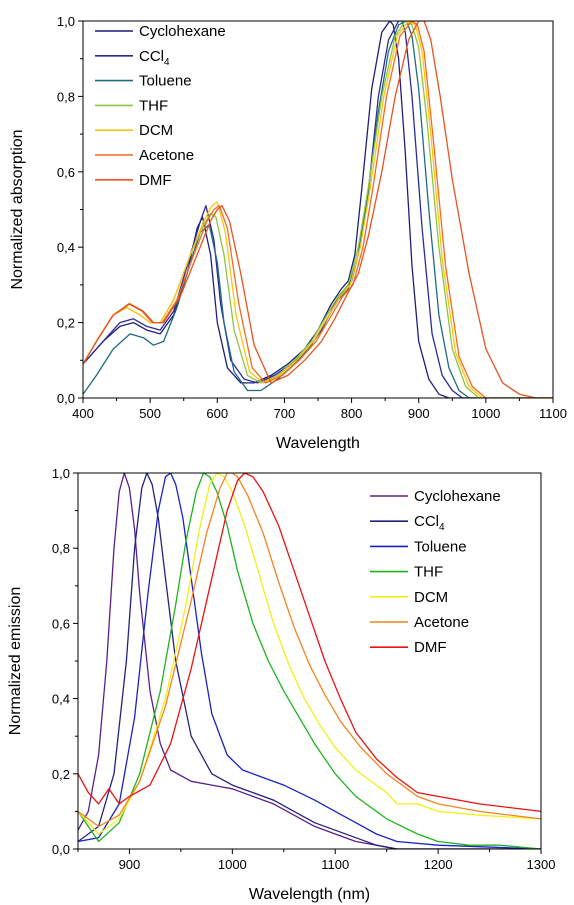 This screenshot has width=574, height=905. Describe the element at coordinates (352, 413) in the screenshot. I see `x-tick-label: 800` at that location.